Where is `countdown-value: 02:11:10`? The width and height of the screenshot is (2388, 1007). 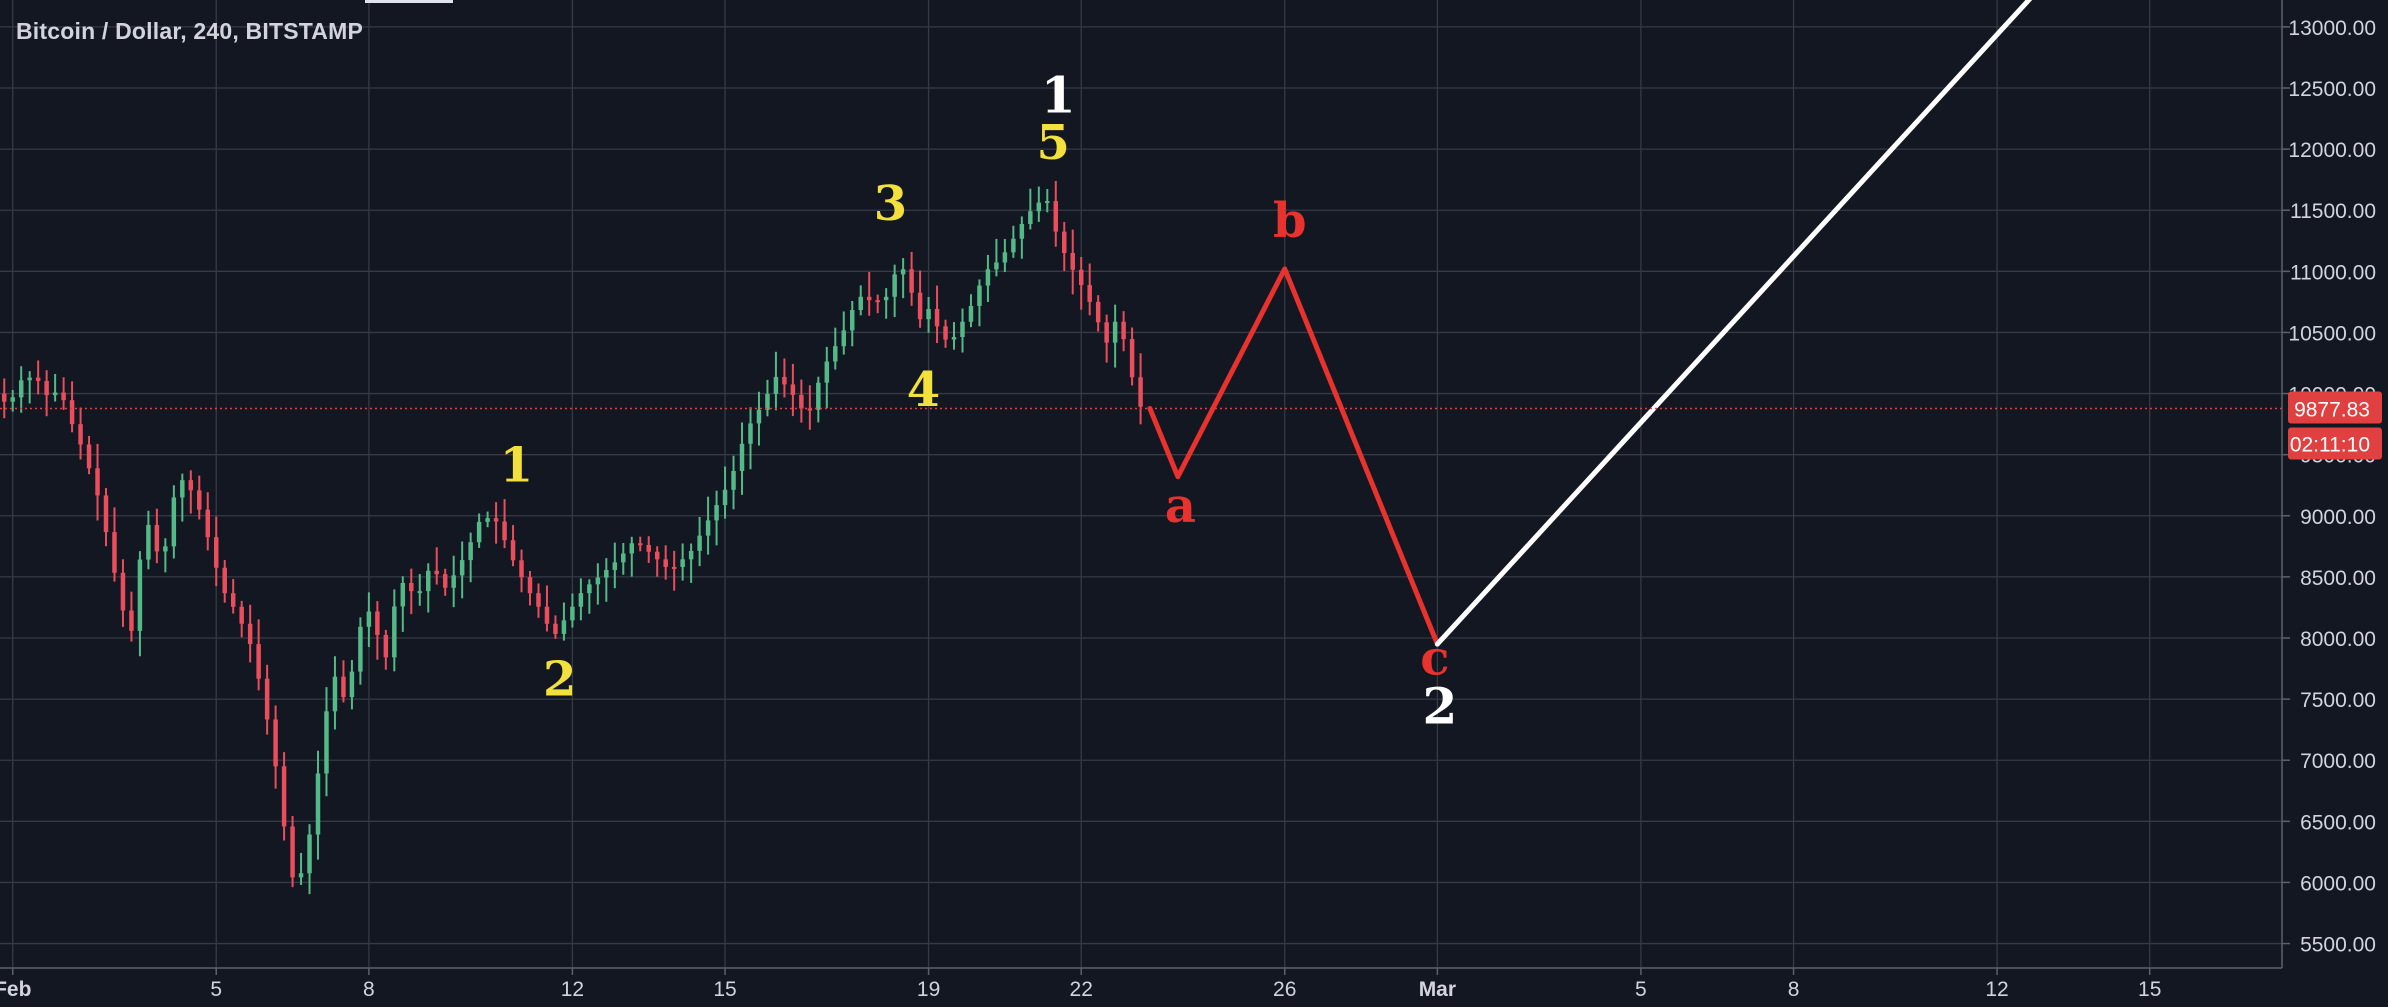 countdown-value: 02:11:10 is located at coordinates (2330, 444).